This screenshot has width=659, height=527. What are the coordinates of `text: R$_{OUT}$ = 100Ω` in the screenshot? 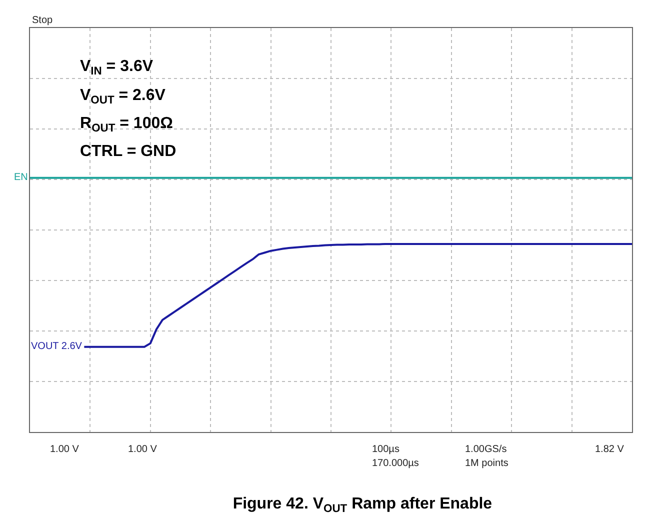 It's located at (127, 124).